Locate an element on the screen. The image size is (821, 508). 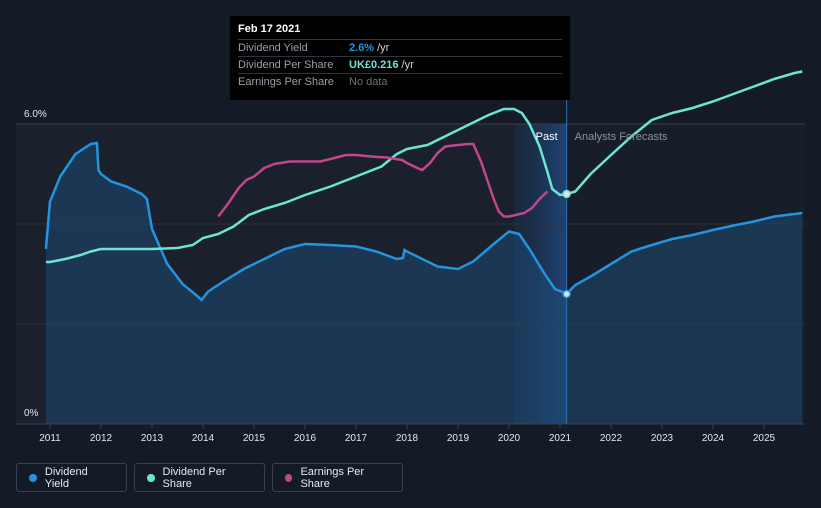
tooltip-label: Earnings Per Share is located at coordinates (286, 82).